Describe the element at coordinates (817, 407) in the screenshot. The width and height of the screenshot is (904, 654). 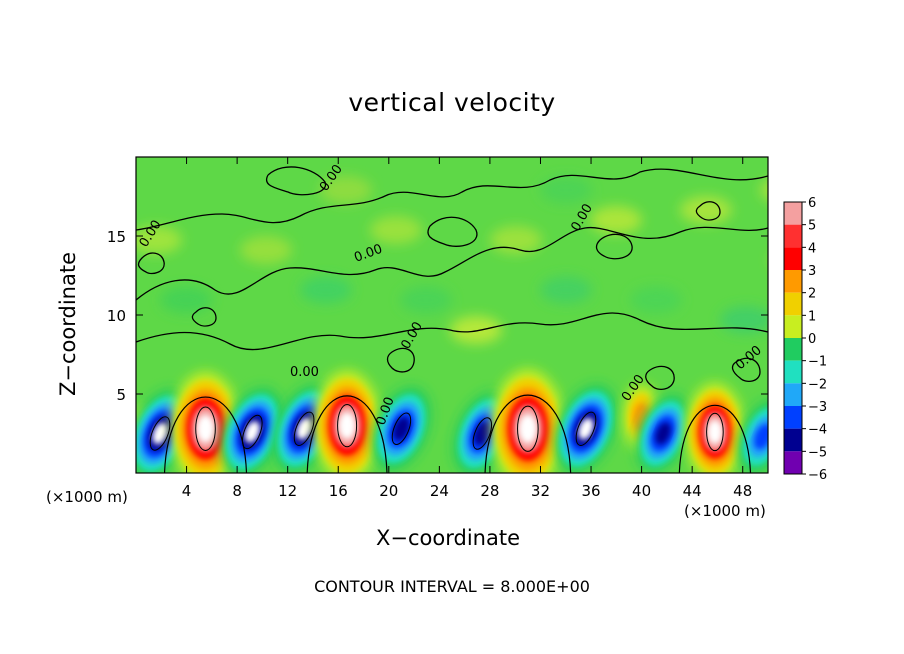
I see `colorbar-label: −3` at that location.